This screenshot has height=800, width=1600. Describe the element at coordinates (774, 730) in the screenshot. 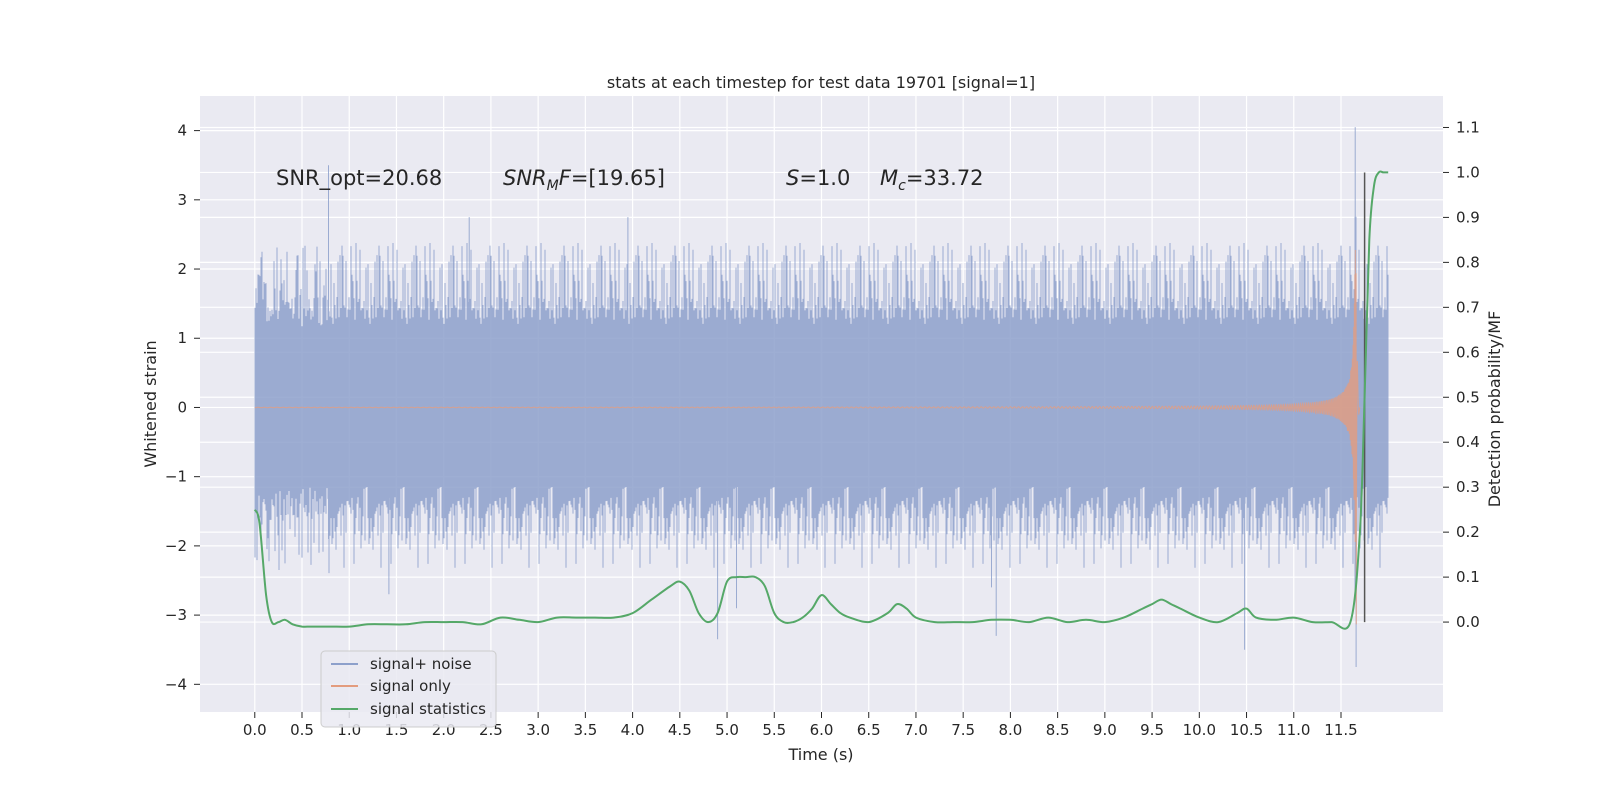

I see `x-tick-label: 5.5` at that location.